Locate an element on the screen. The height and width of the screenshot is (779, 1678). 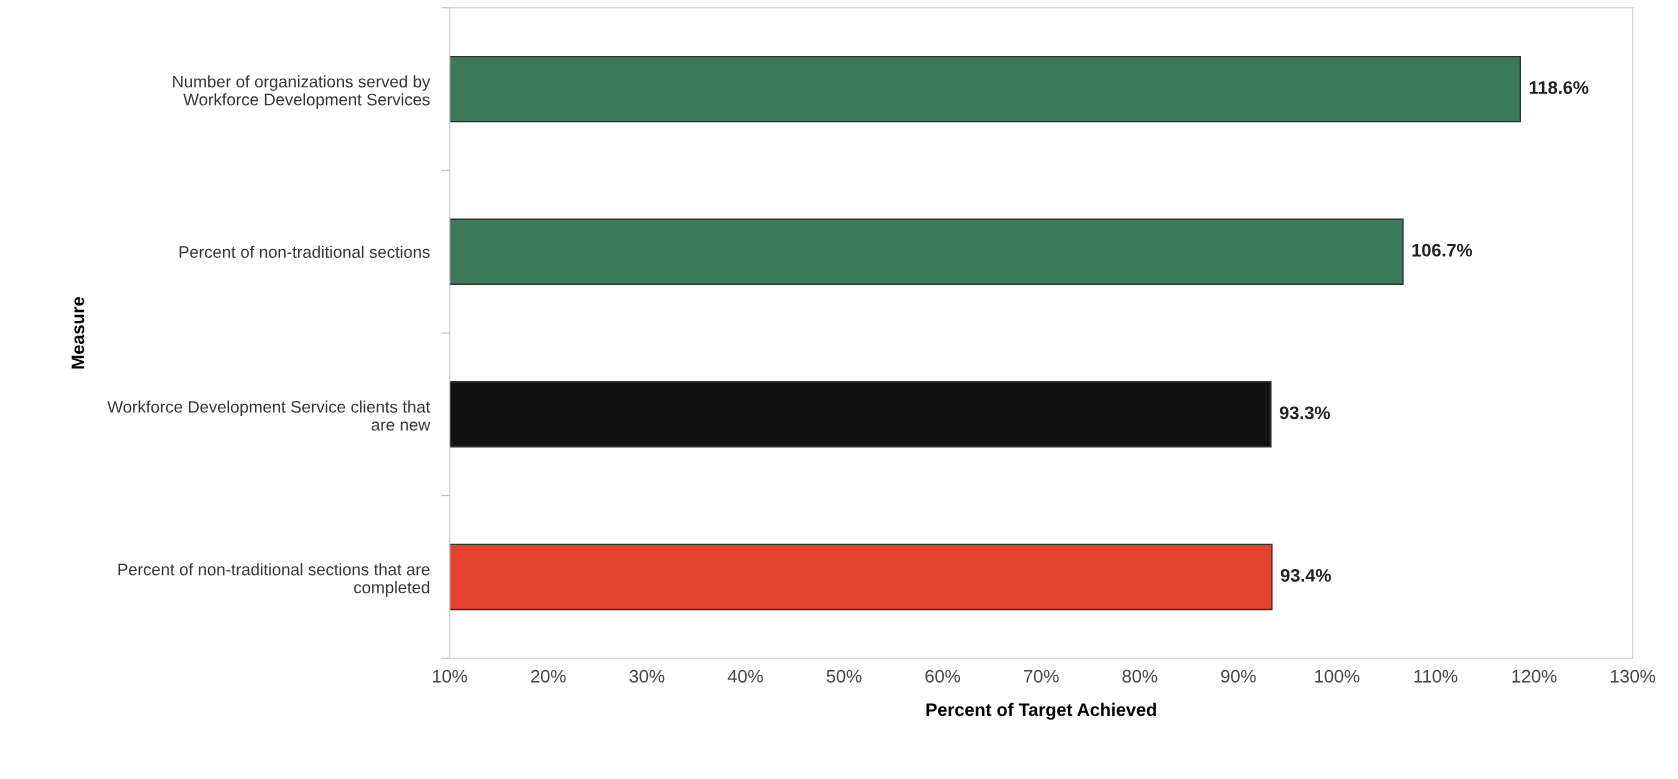
x-tick-label: 30% is located at coordinates (647, 676).